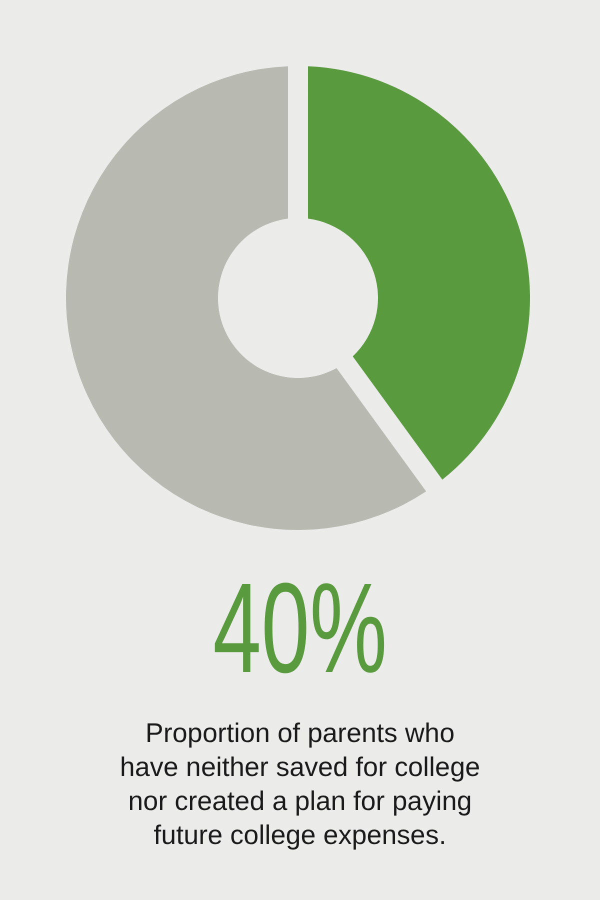  What do you see at coordinates (300, 784) in the screenshot?
I see `text: Proportion of parents who have neither saved for college nor created a plan for paying future college expenses.` at bounding box center [300, 784].